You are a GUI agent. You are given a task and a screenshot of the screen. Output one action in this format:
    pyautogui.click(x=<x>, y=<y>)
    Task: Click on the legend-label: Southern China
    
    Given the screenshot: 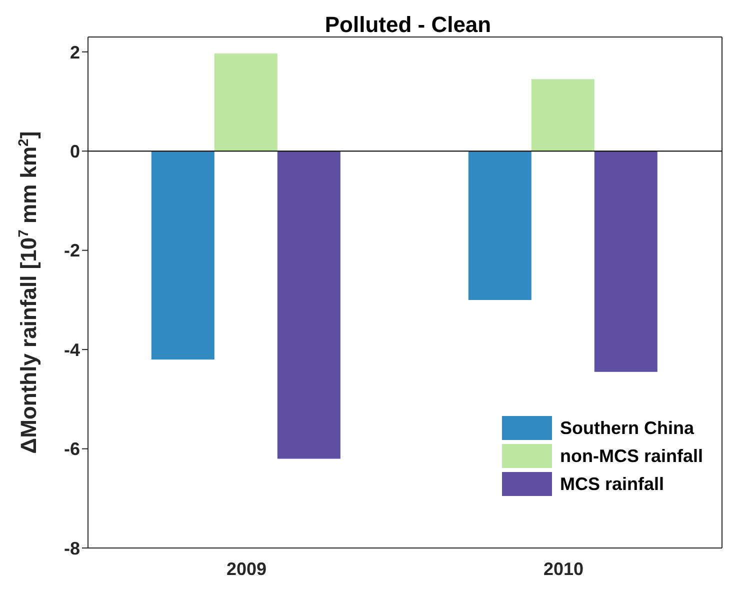 What is the action you would take?
    pyautogui.click(x=627, y=428)
    